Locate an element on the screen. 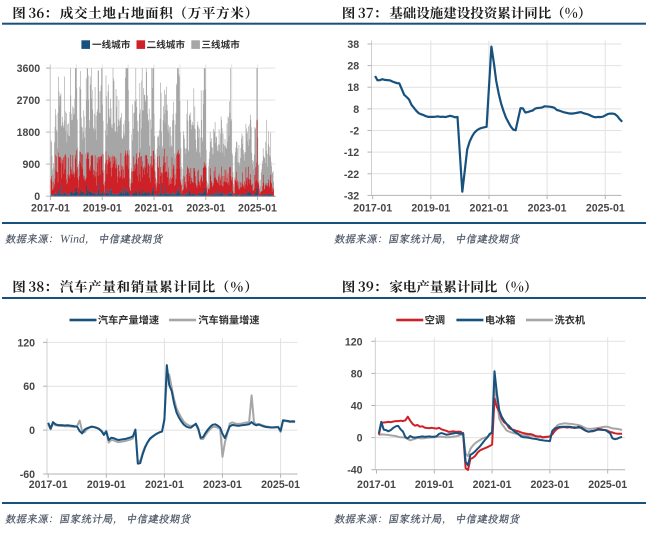 The height and width of the screenshot is (533, 648). svg-text: 3600 is located at coordinates (29, 69).